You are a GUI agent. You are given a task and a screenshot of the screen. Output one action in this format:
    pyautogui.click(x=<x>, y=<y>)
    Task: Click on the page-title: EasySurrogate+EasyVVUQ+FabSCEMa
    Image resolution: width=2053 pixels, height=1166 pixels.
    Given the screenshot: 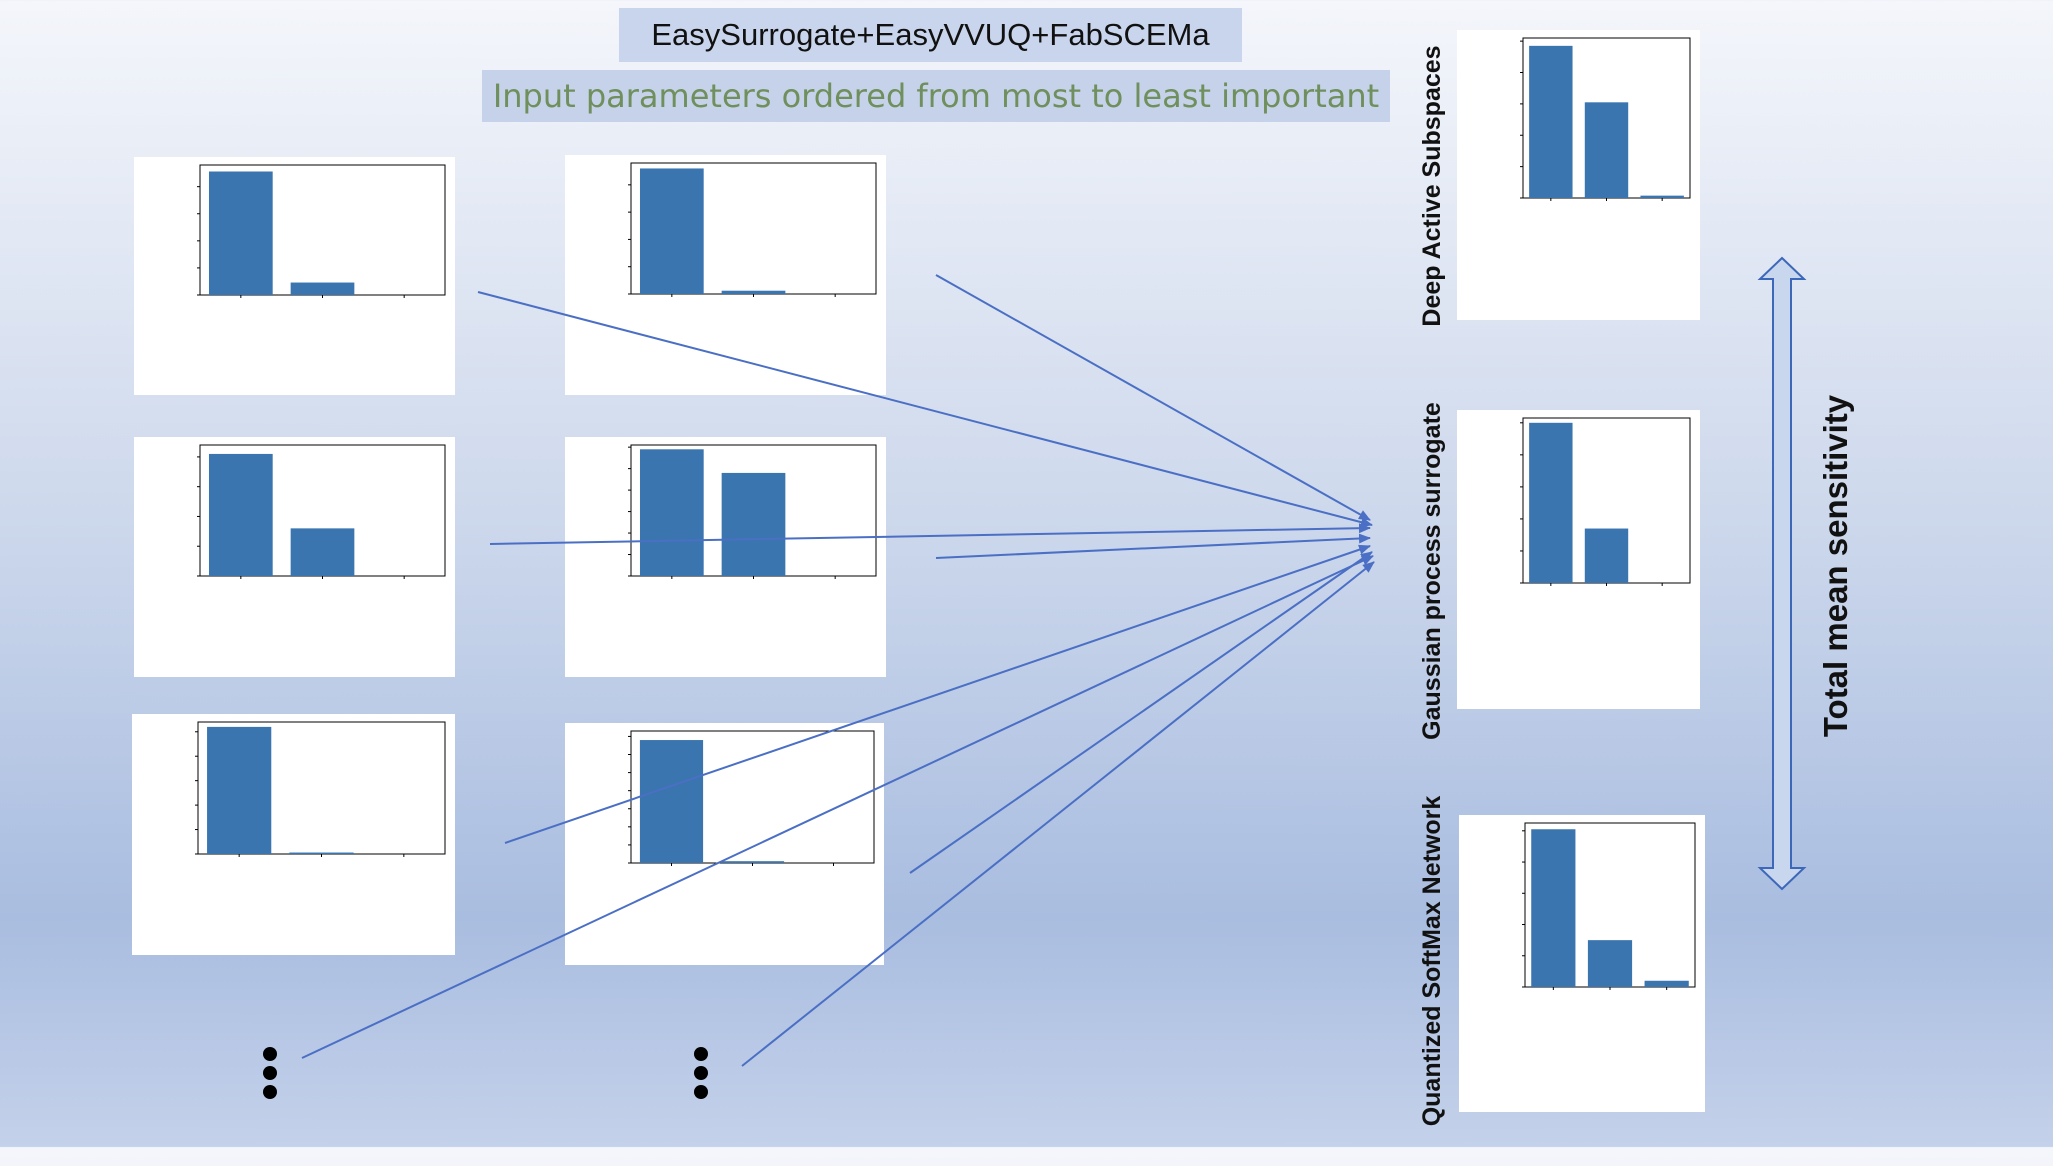 What is the action you would take?
    pyautogui.click(x=930, y=35)
    